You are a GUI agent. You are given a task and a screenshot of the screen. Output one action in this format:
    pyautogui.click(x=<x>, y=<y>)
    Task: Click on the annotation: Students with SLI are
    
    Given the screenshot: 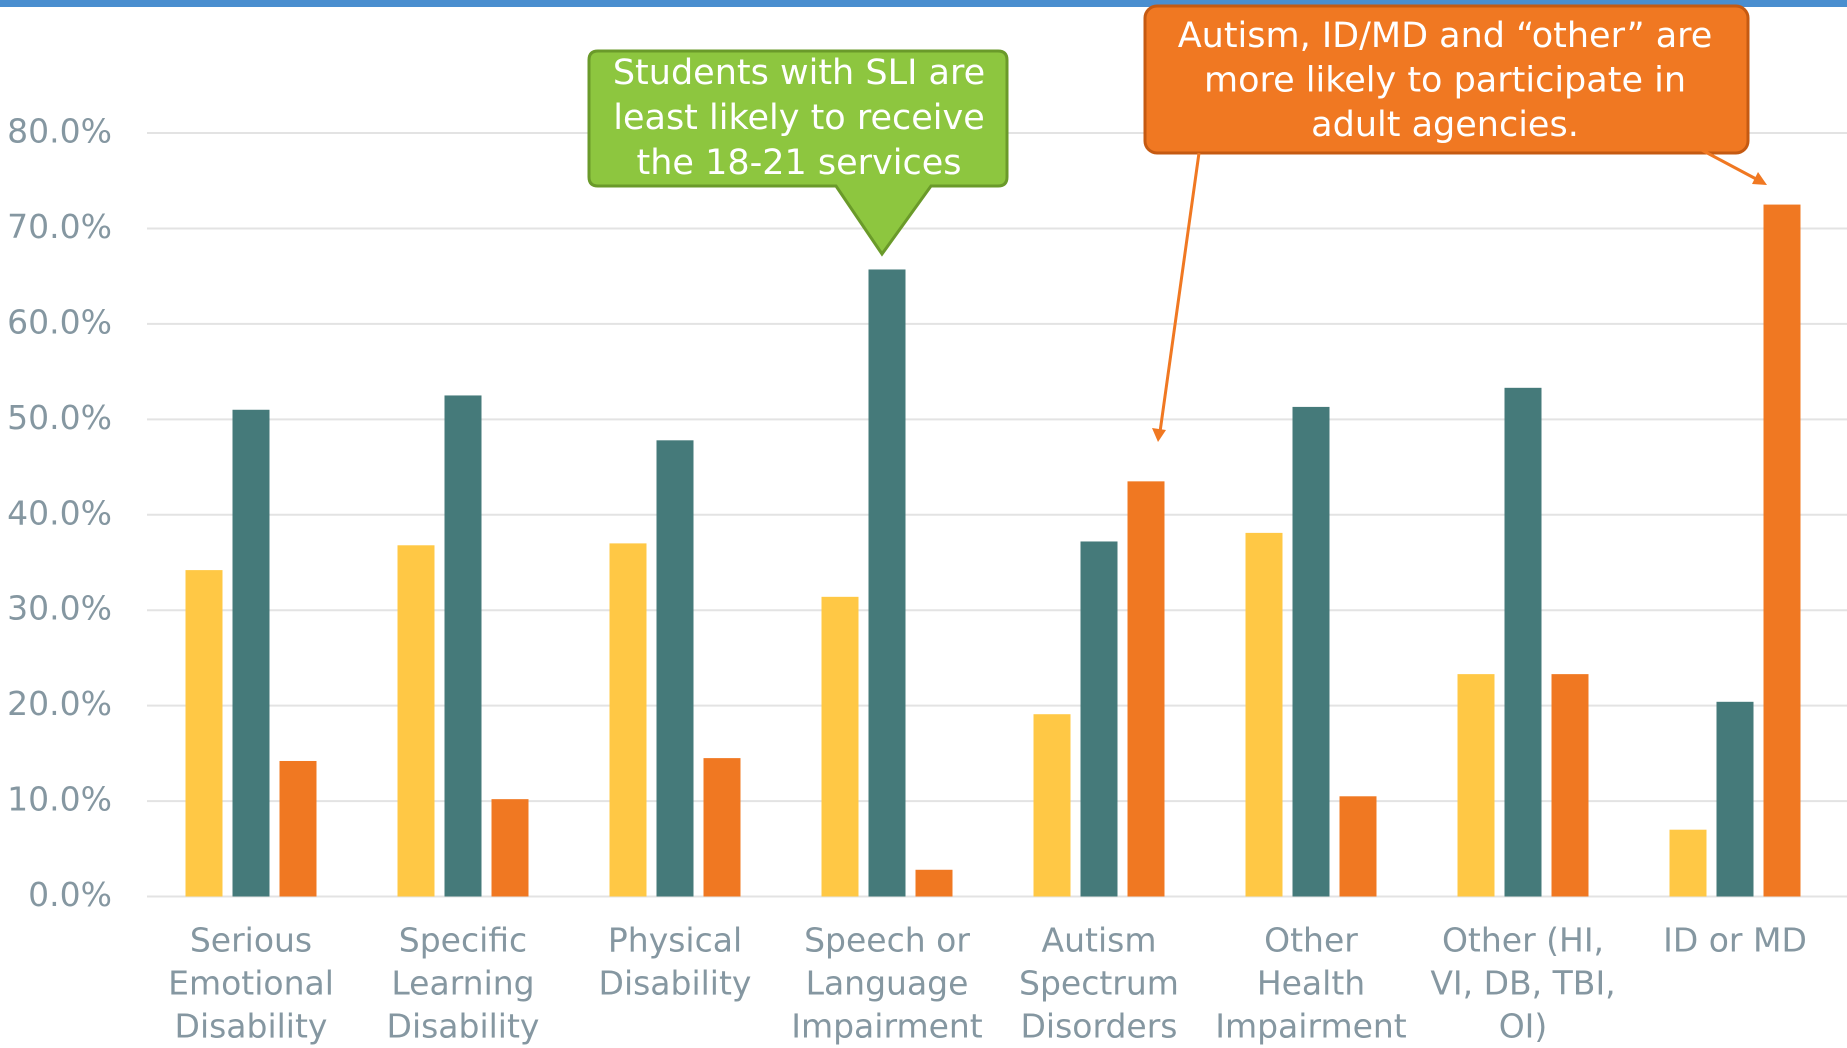 What is the action you would take?
    pyautogui.click(x=799, y=73)
    